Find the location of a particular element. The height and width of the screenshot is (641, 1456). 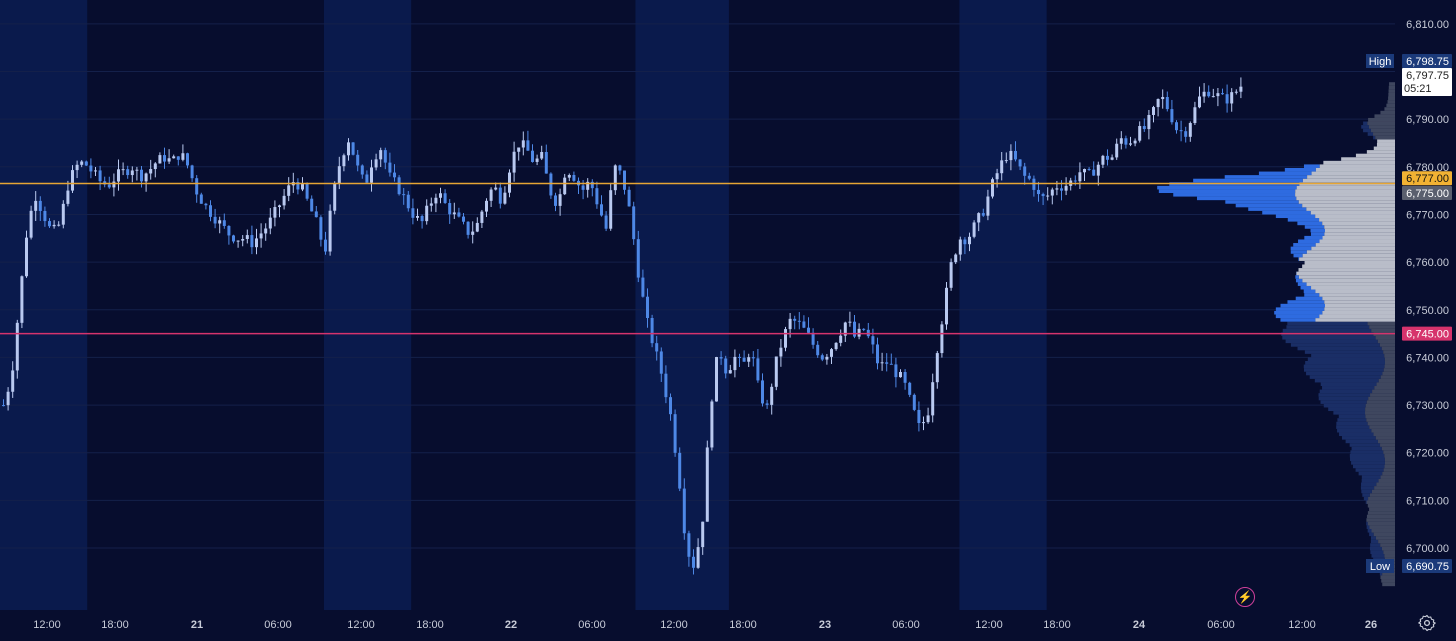

x-tick-label-3: 06:00 is located at coordinates (278, 625).